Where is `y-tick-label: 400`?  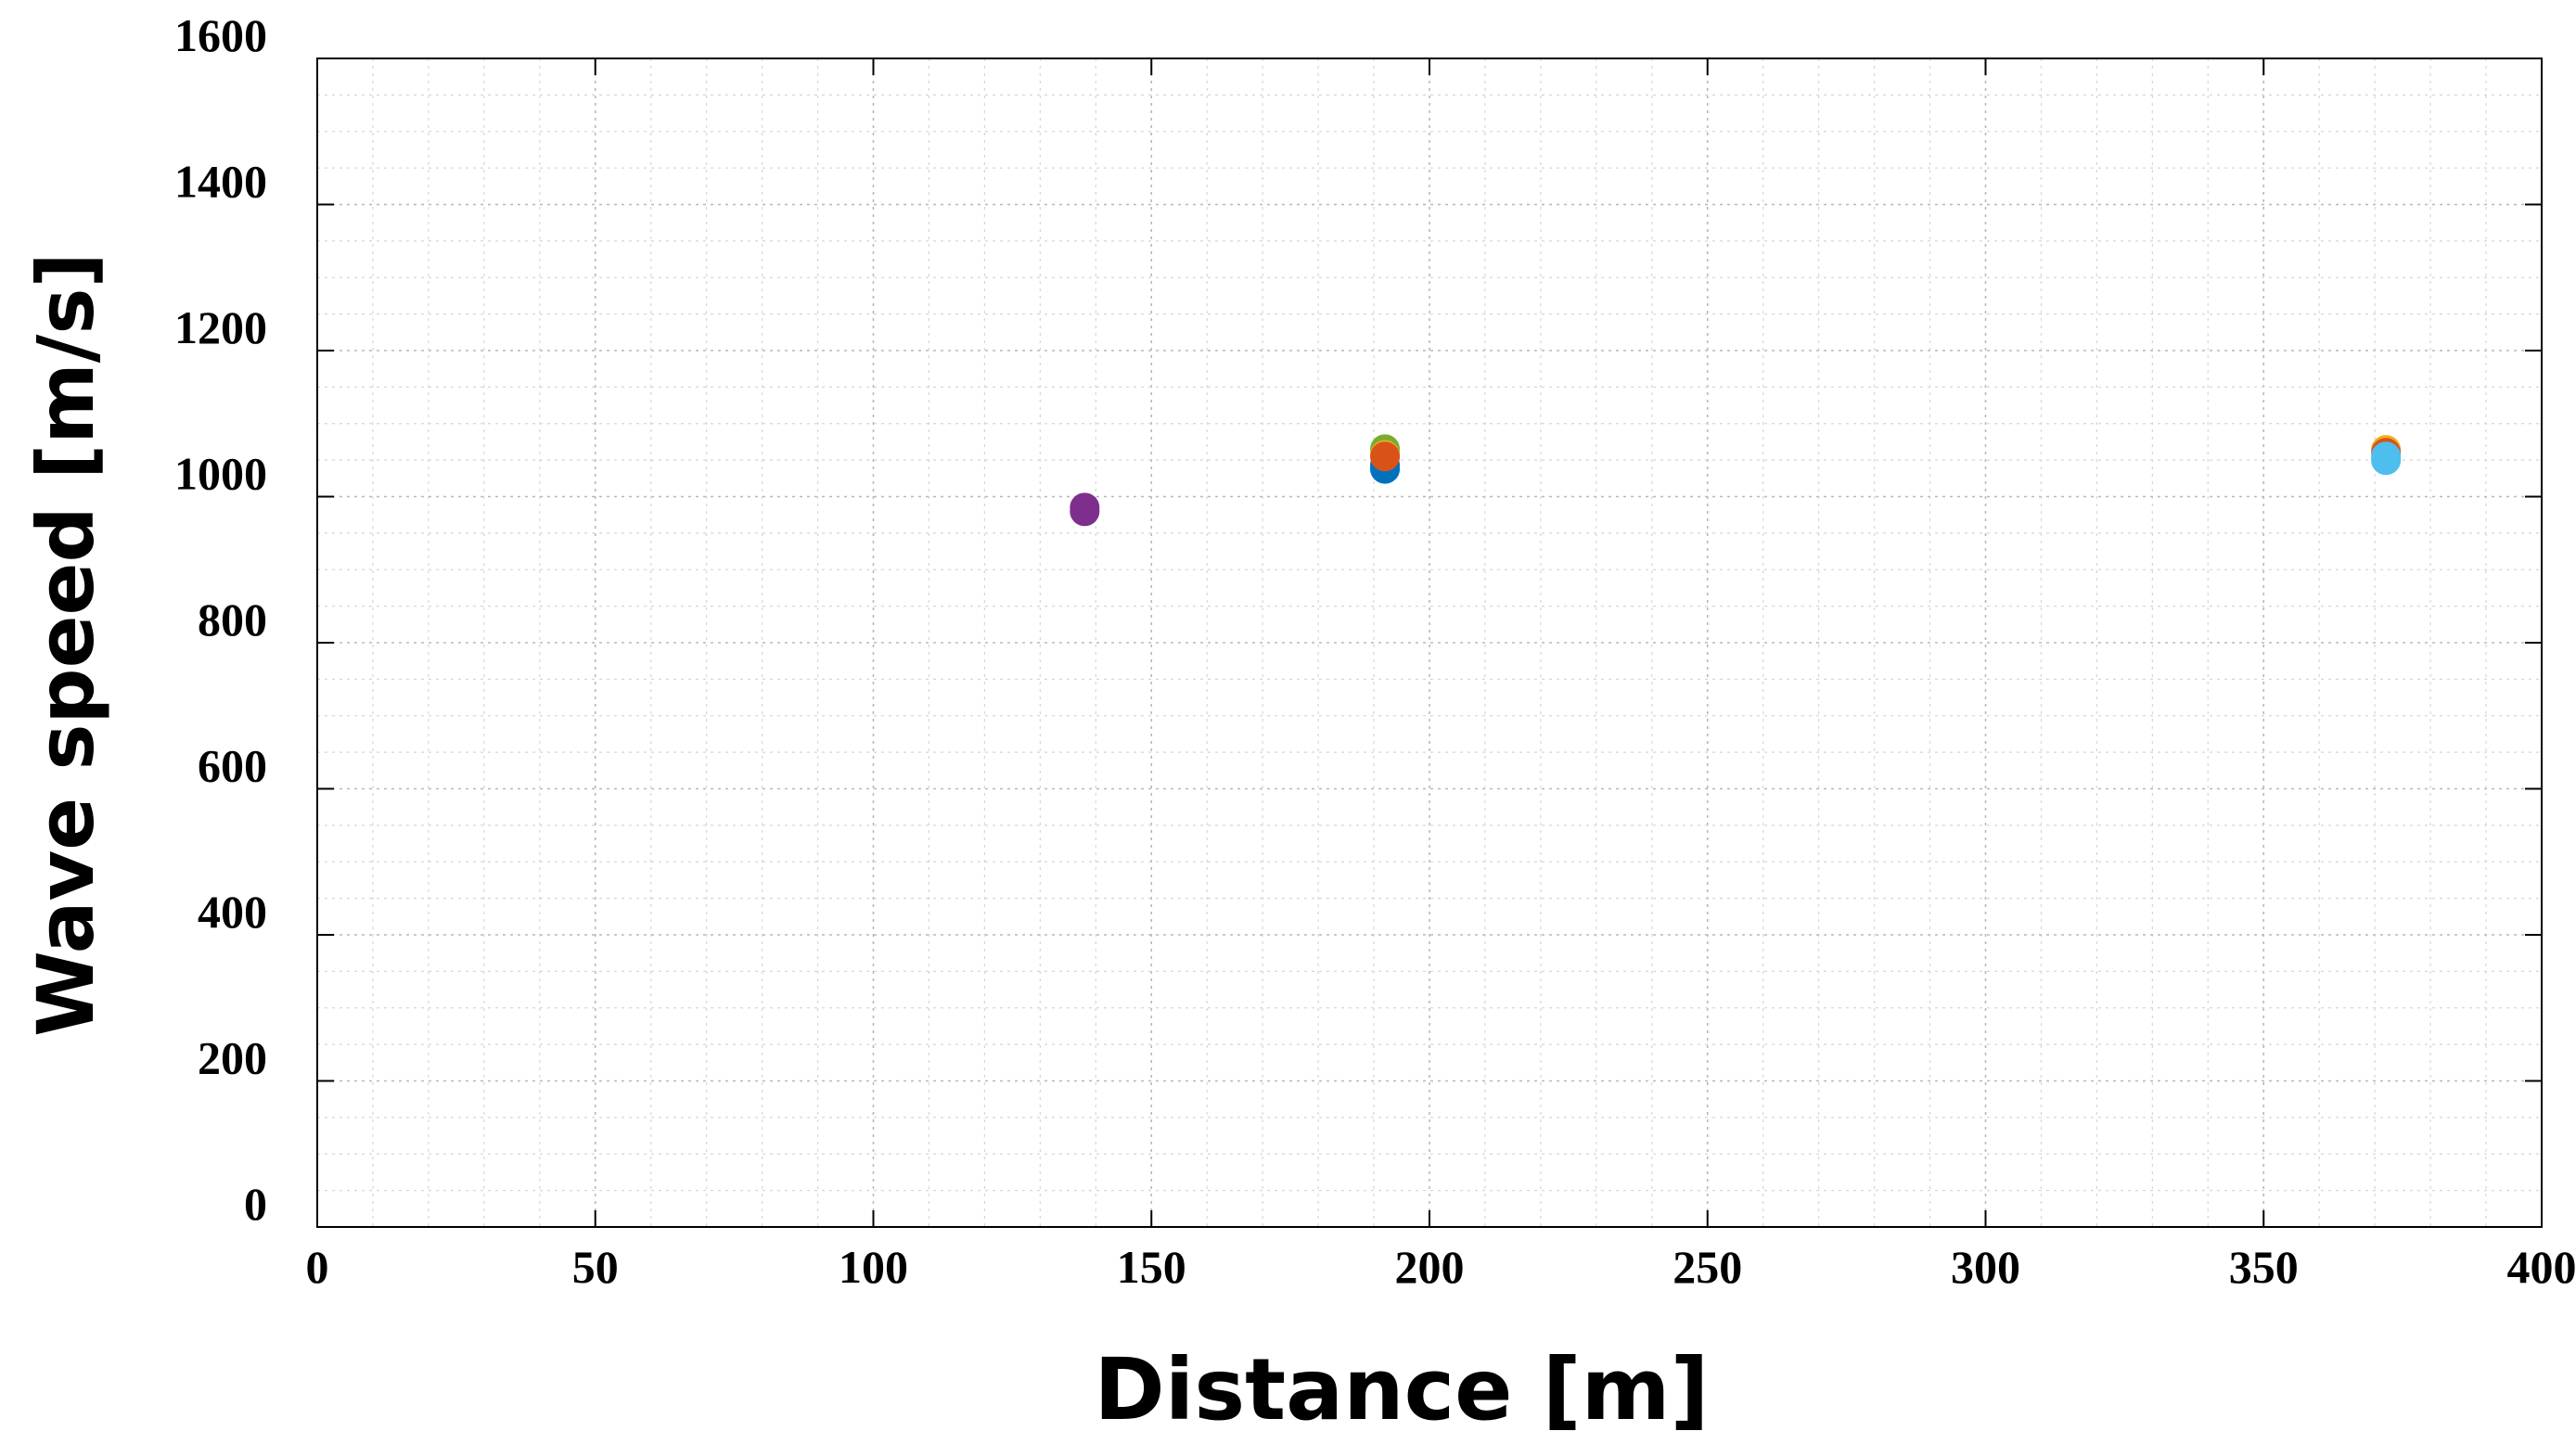
y-tick-label: 400 is located at coordinates (232, 912).